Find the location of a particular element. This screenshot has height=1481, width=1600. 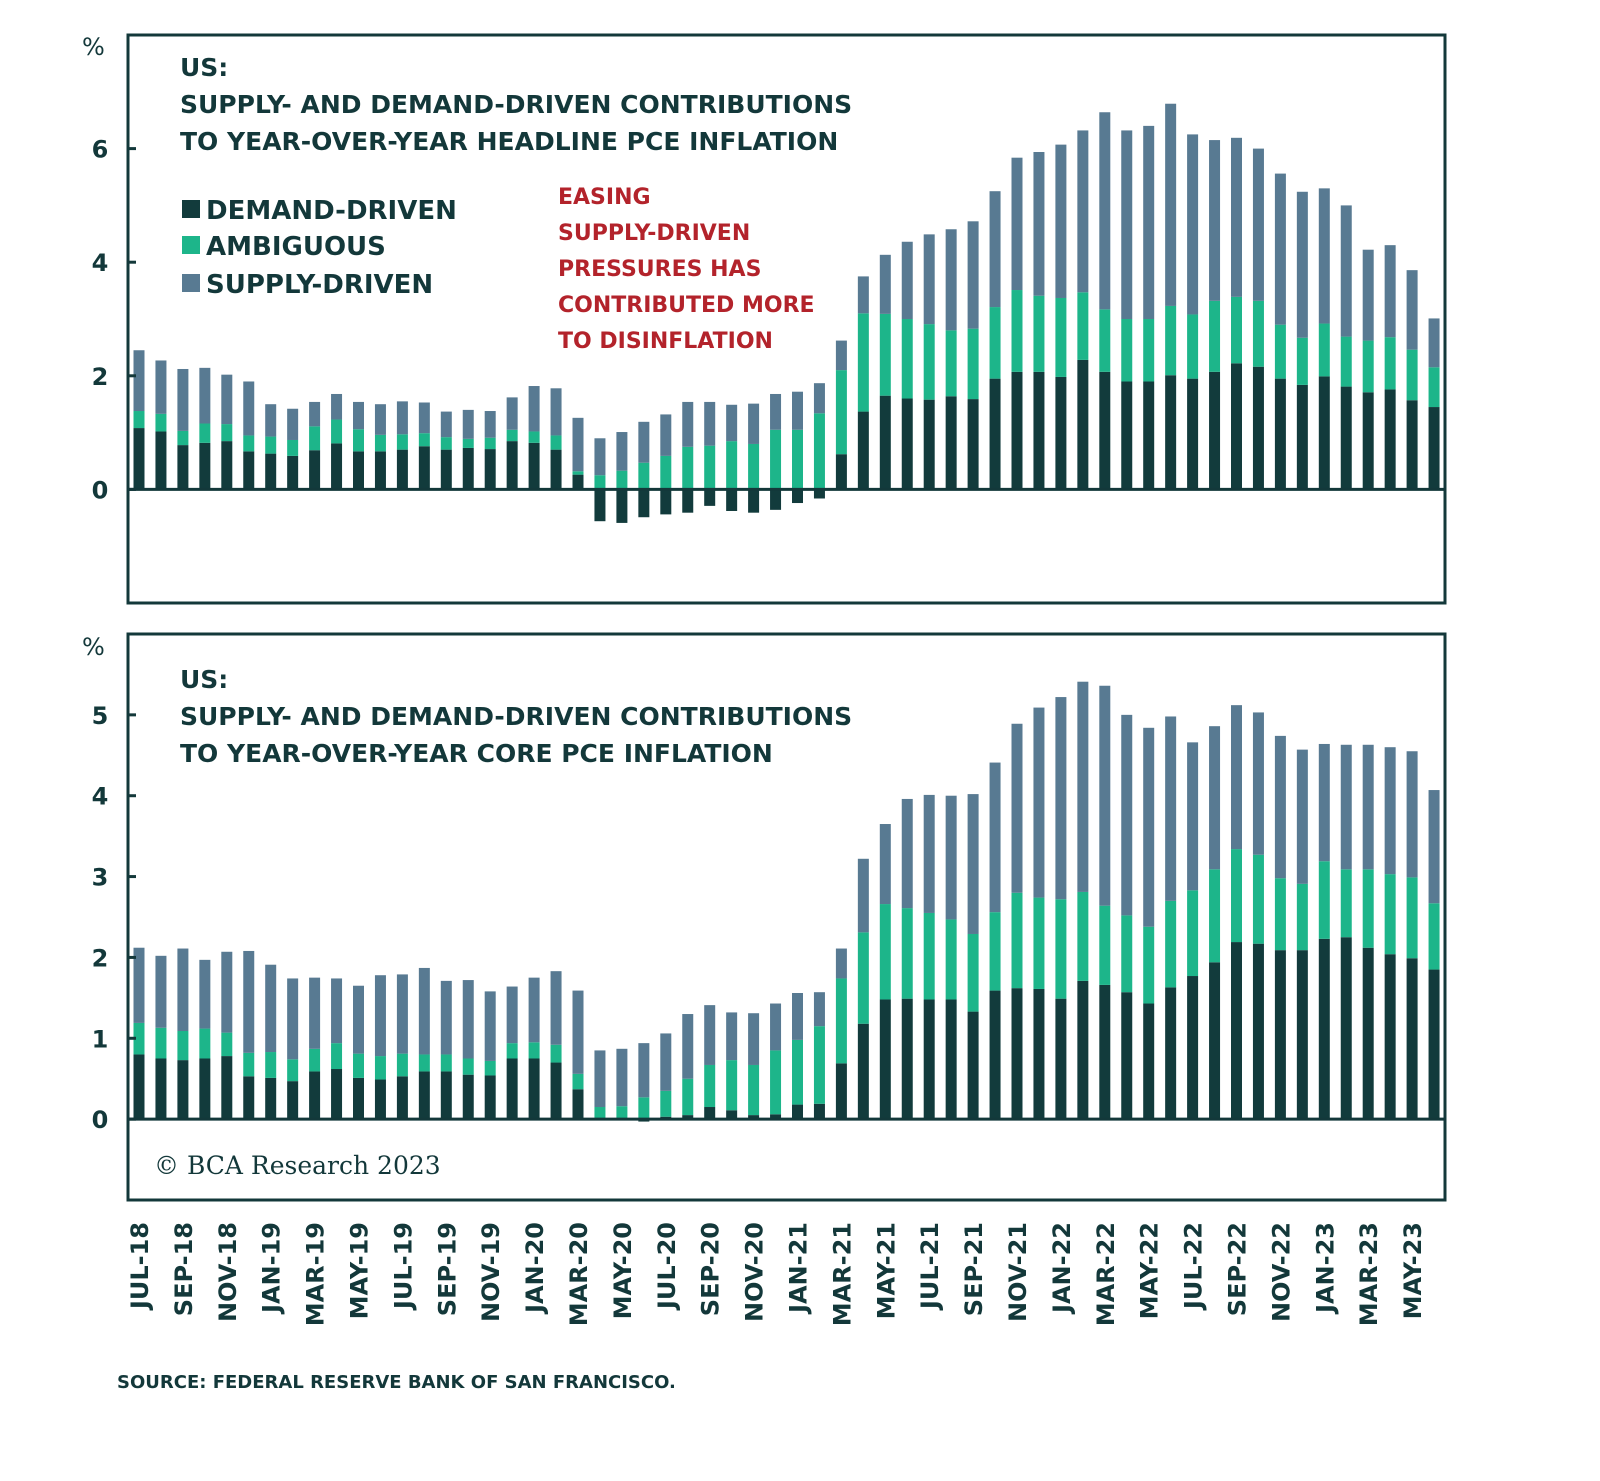

core-y-unit: % is located at coordinates (93, 647).